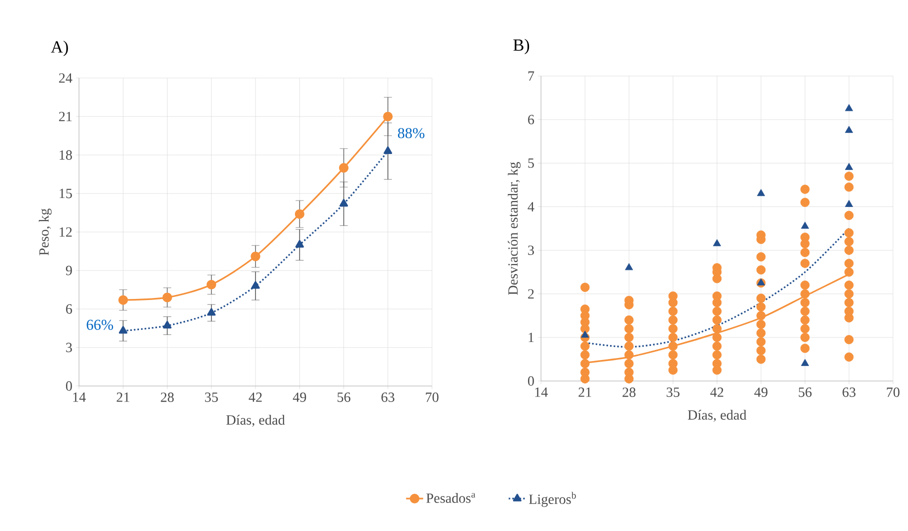 The width and height of the screenshot is (908, 531). Describe the element at coordinates (411, 133) in the screenshot. I see `annotation: 88%` at that location.